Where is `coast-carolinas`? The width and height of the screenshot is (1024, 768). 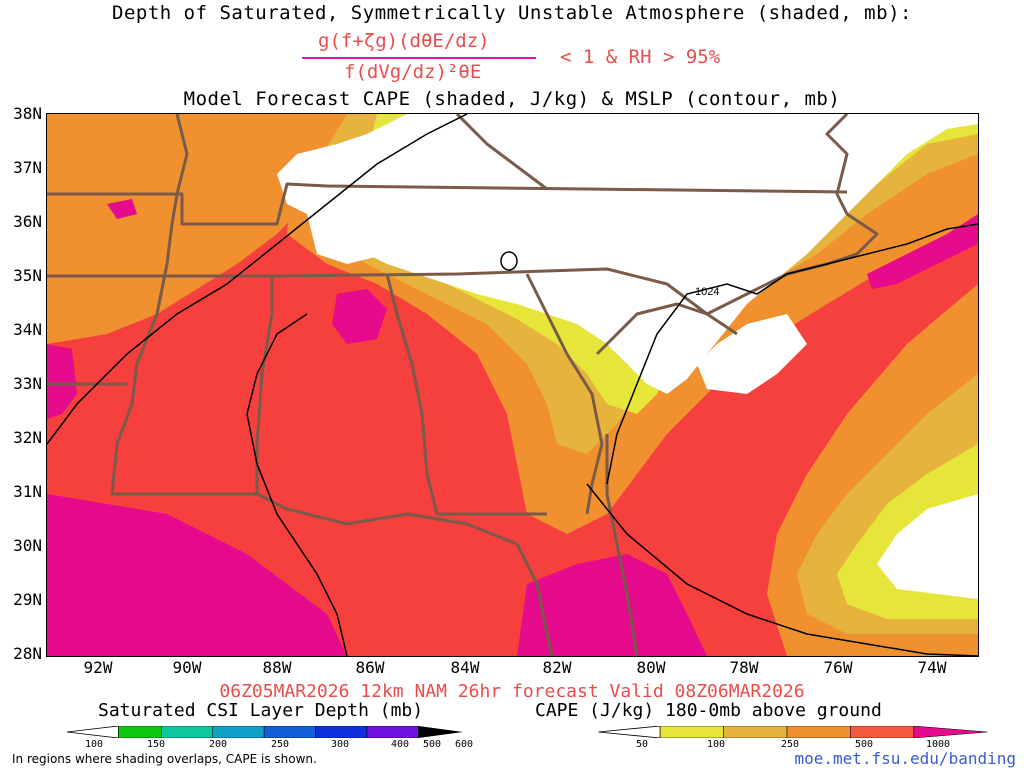 coast-carolinas is located at coordinates (737, 235).